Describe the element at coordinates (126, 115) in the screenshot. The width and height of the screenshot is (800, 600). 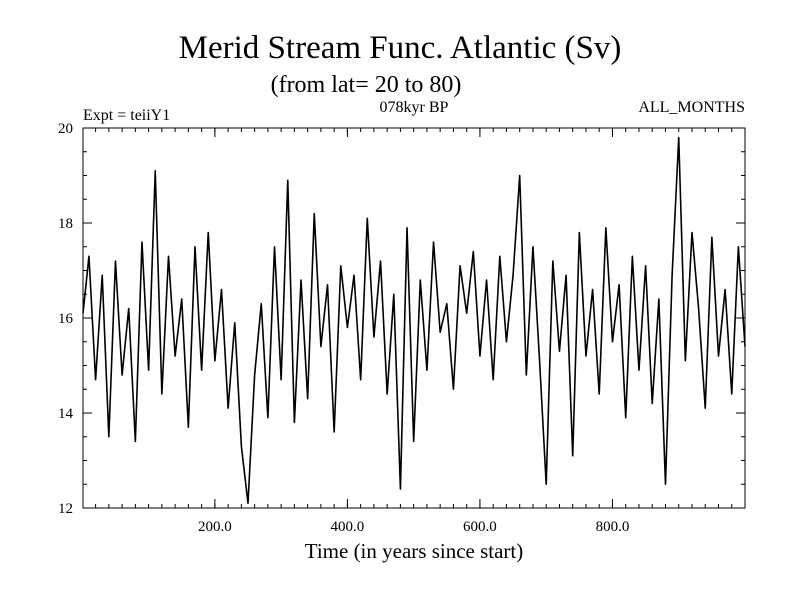
I see `experiment-label: Expt = teiiY1` at that location.